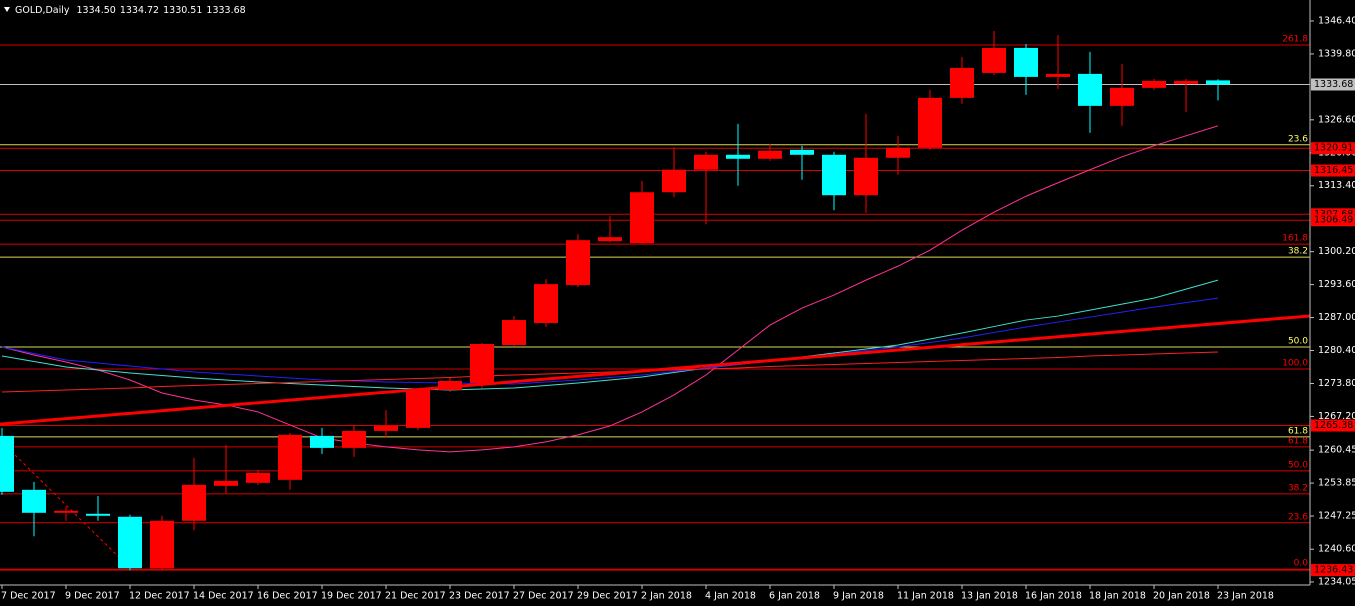  What do you see at coordinates (1295, 363) in the screenshot?
I see `fib-level-label: 100.0` at bounding box center [1295, 363].